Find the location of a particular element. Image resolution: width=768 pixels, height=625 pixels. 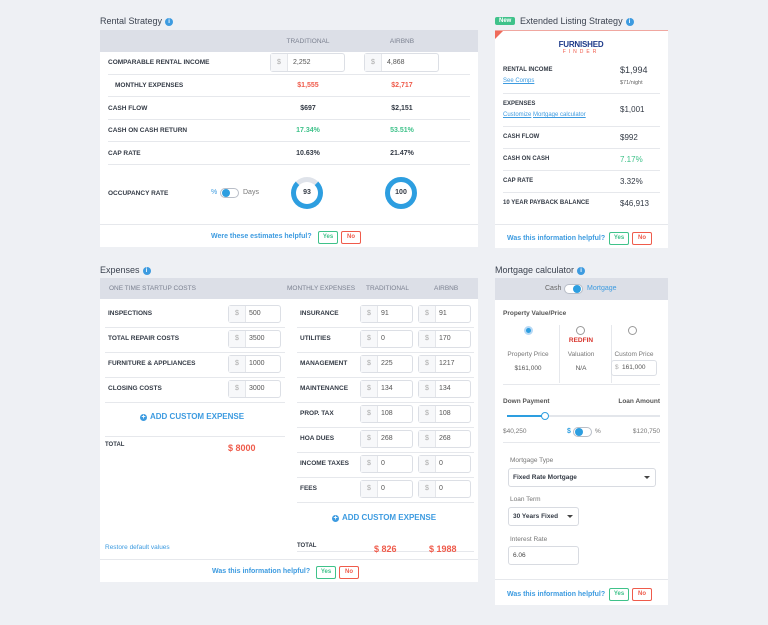

loan-amount-value: $120,750 is located at coordinates (646, 431).